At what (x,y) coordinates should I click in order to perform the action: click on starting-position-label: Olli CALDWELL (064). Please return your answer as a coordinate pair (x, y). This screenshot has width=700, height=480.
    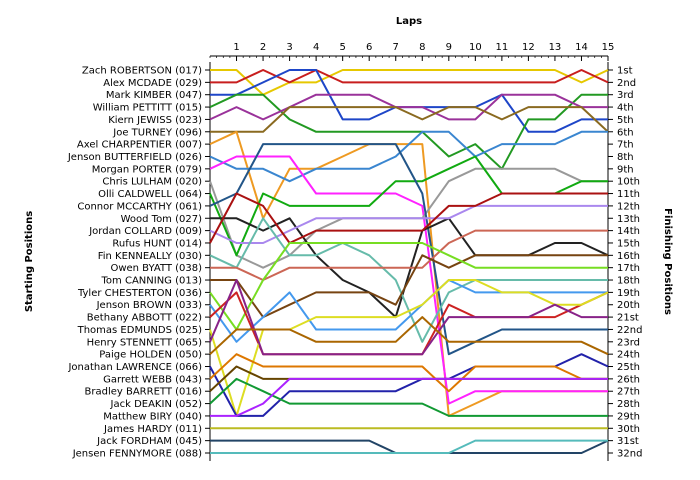
    Looking at the image, I should click on (150, 194).